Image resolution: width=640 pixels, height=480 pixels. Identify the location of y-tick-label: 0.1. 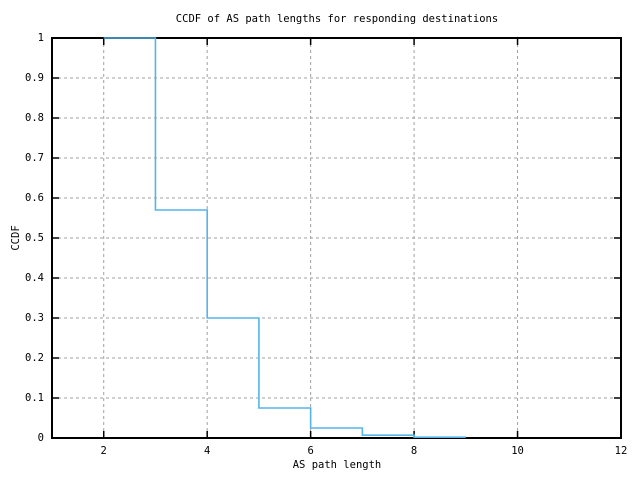
(34, 397).